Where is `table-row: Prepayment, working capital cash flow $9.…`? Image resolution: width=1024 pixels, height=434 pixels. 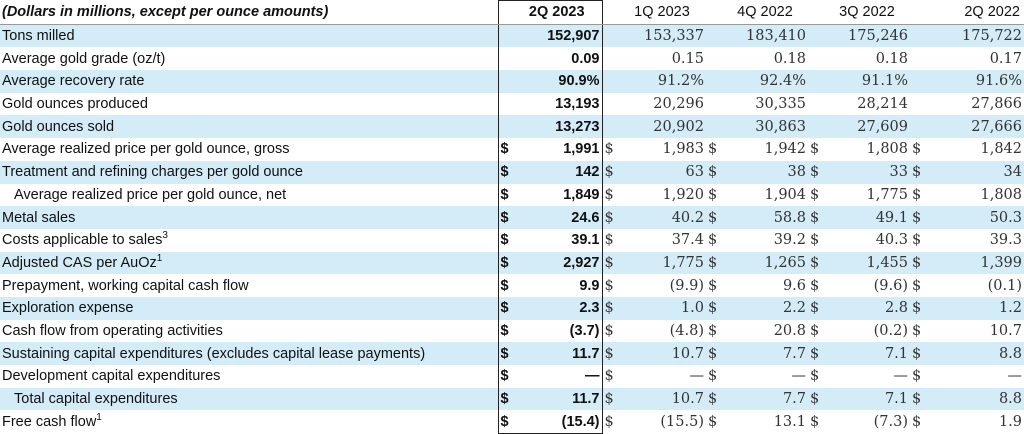 table-row: Prepayment, working capital cash flow $9.… is located at coordinates (512, 285).